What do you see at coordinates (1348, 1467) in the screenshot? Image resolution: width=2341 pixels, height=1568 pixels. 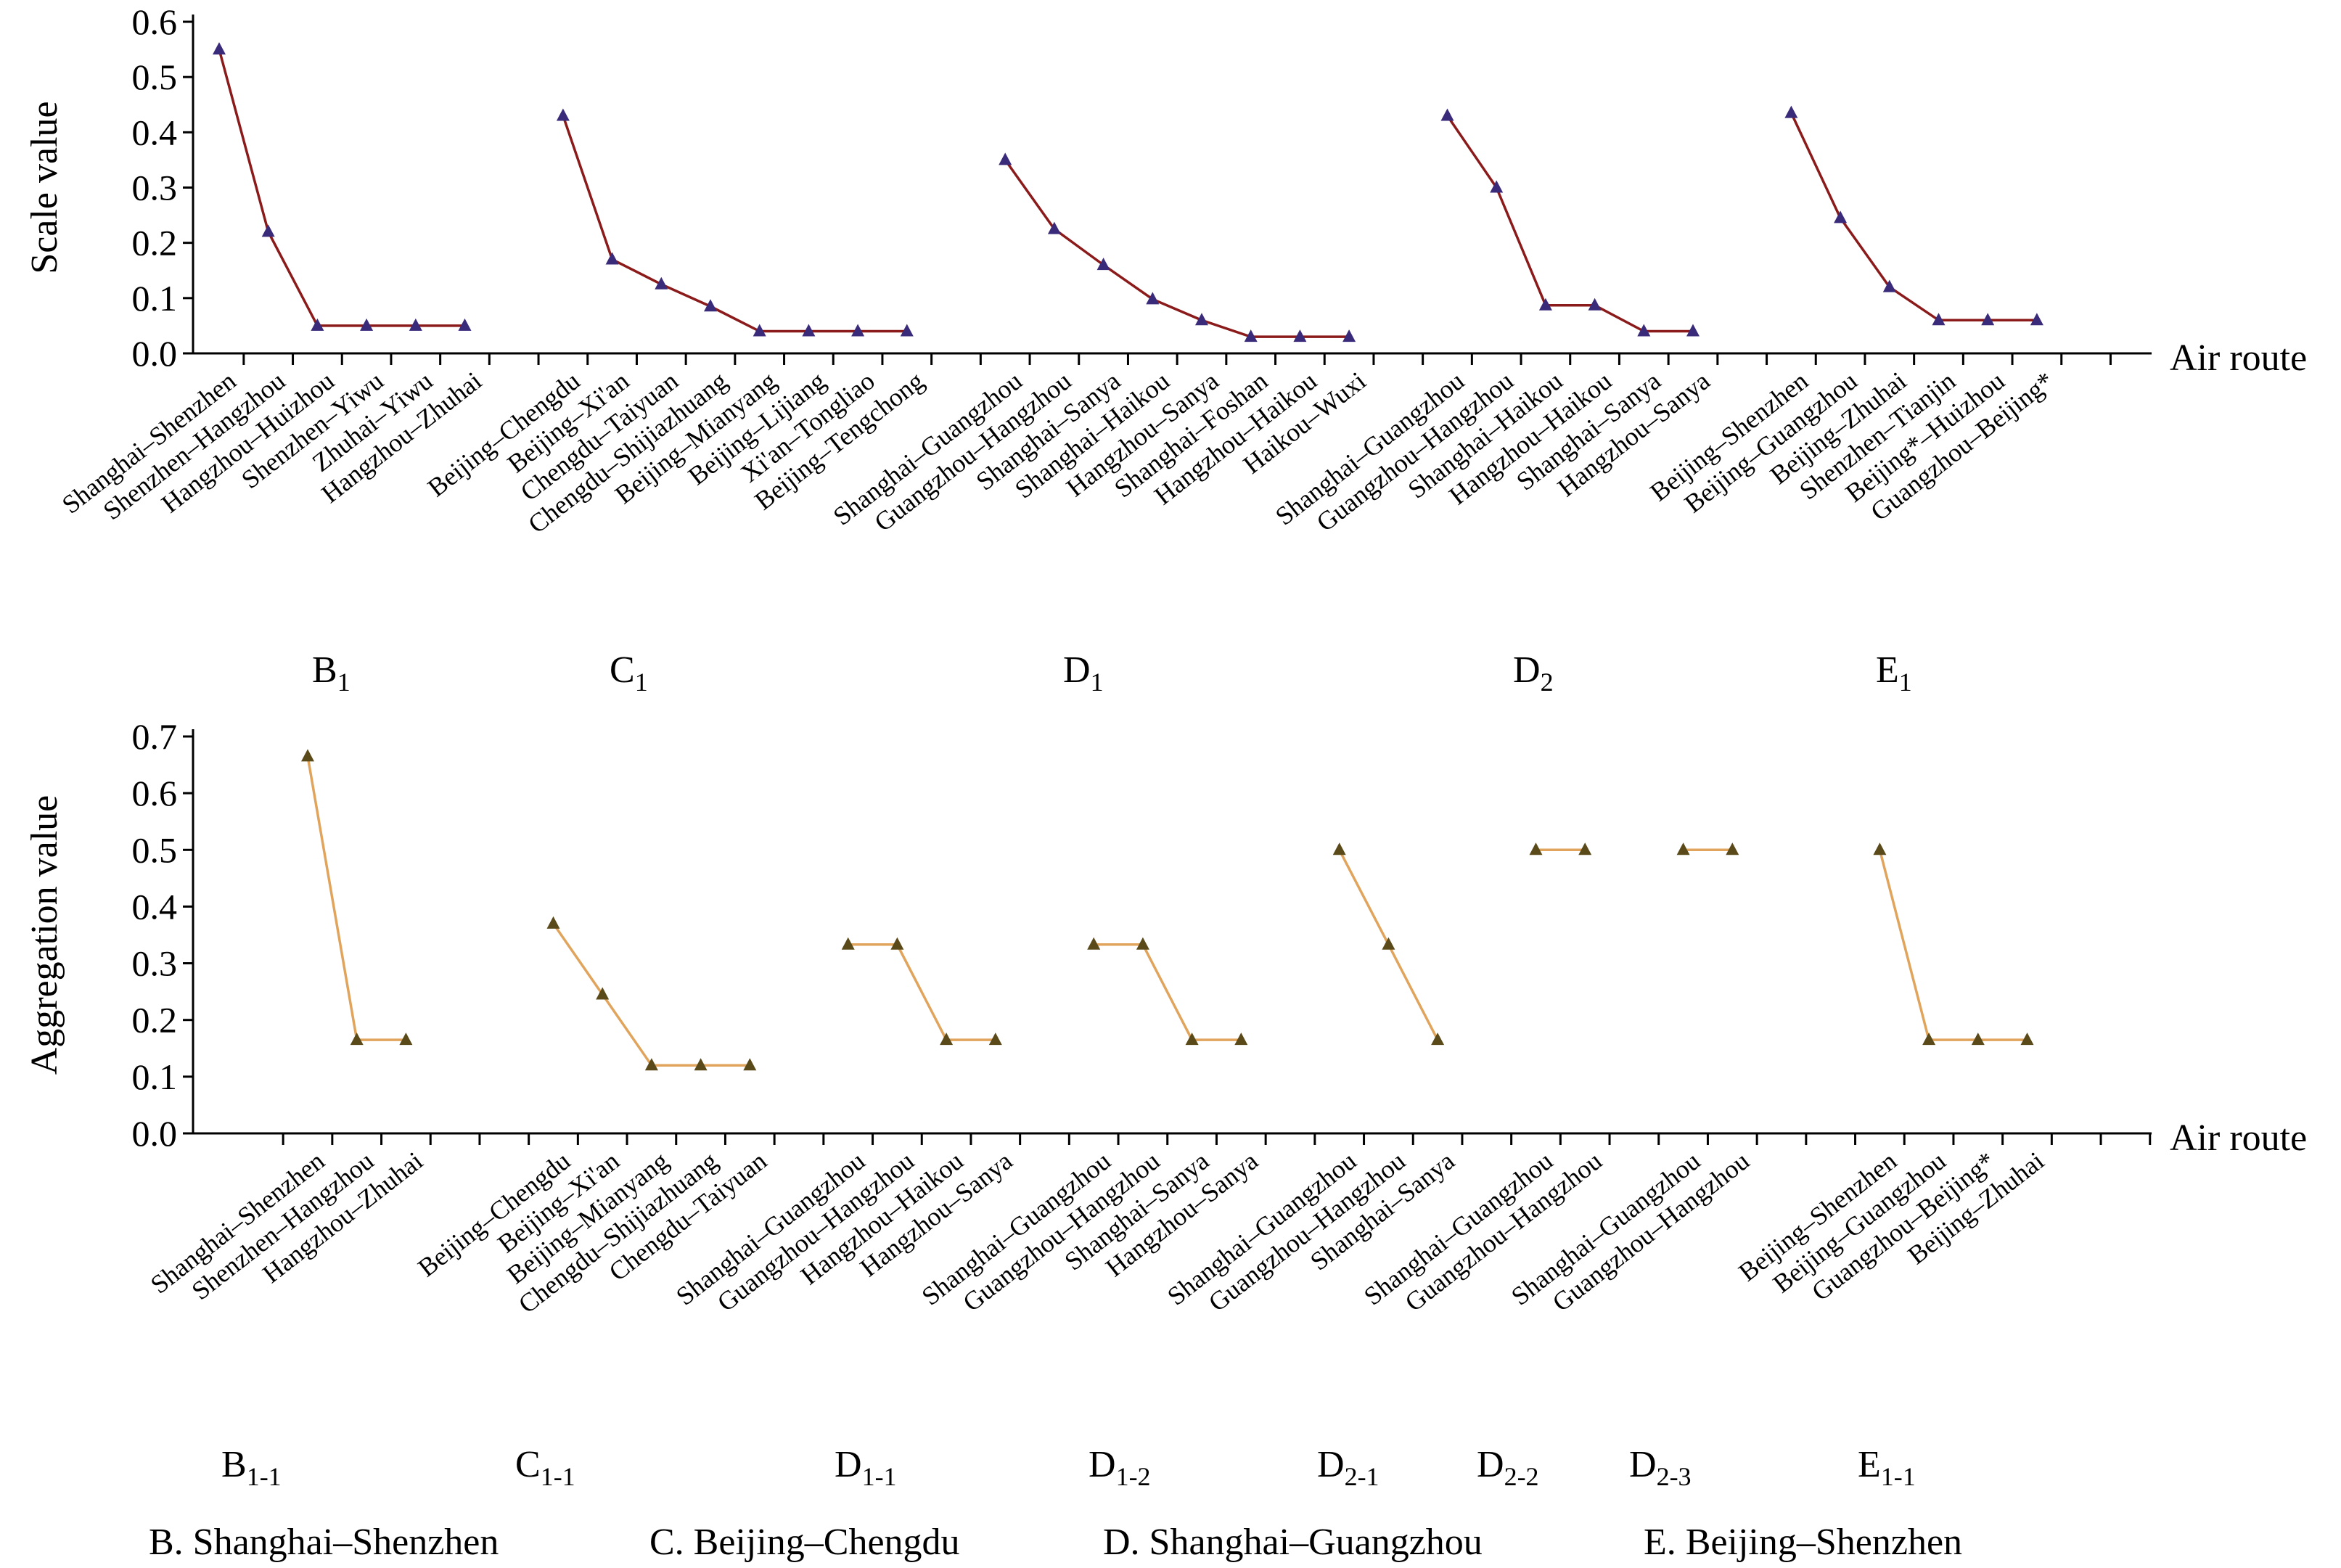 I see `group-label-d2-1: D2-1` at bounding box center [1348, 1467].